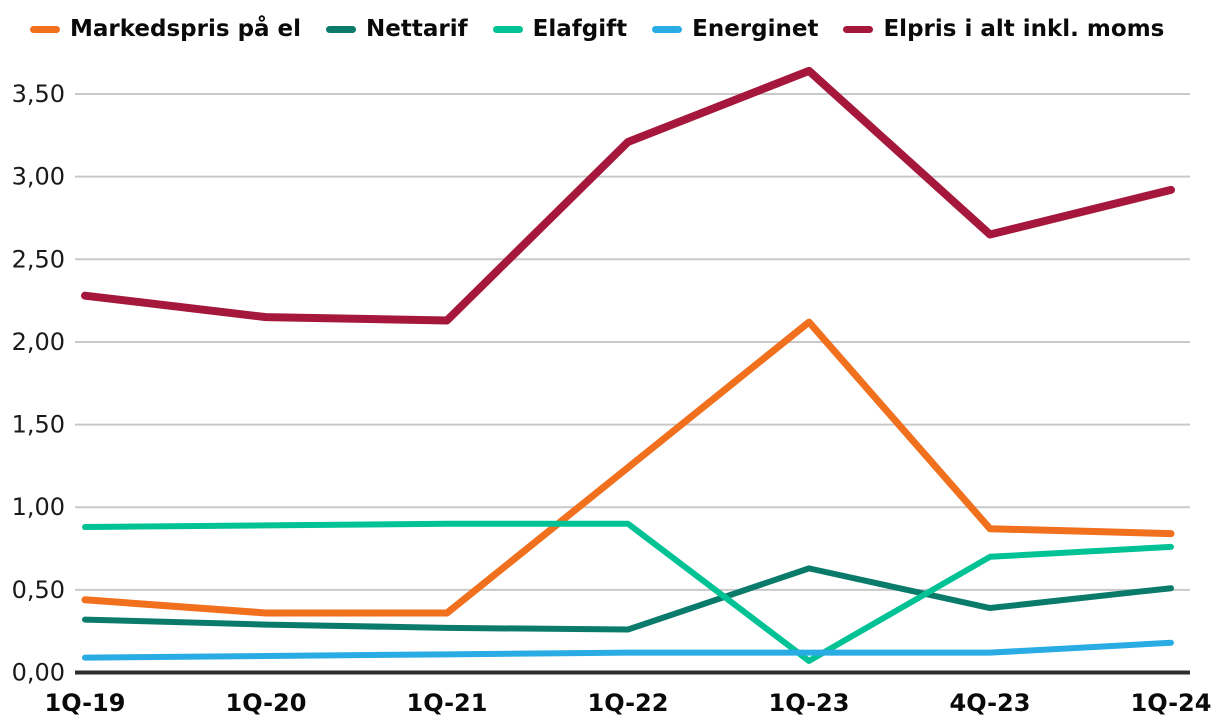 The height and width of the screenshot is (724, 1220). I want to click on legend-label: Elafgift, so click(580, 29).